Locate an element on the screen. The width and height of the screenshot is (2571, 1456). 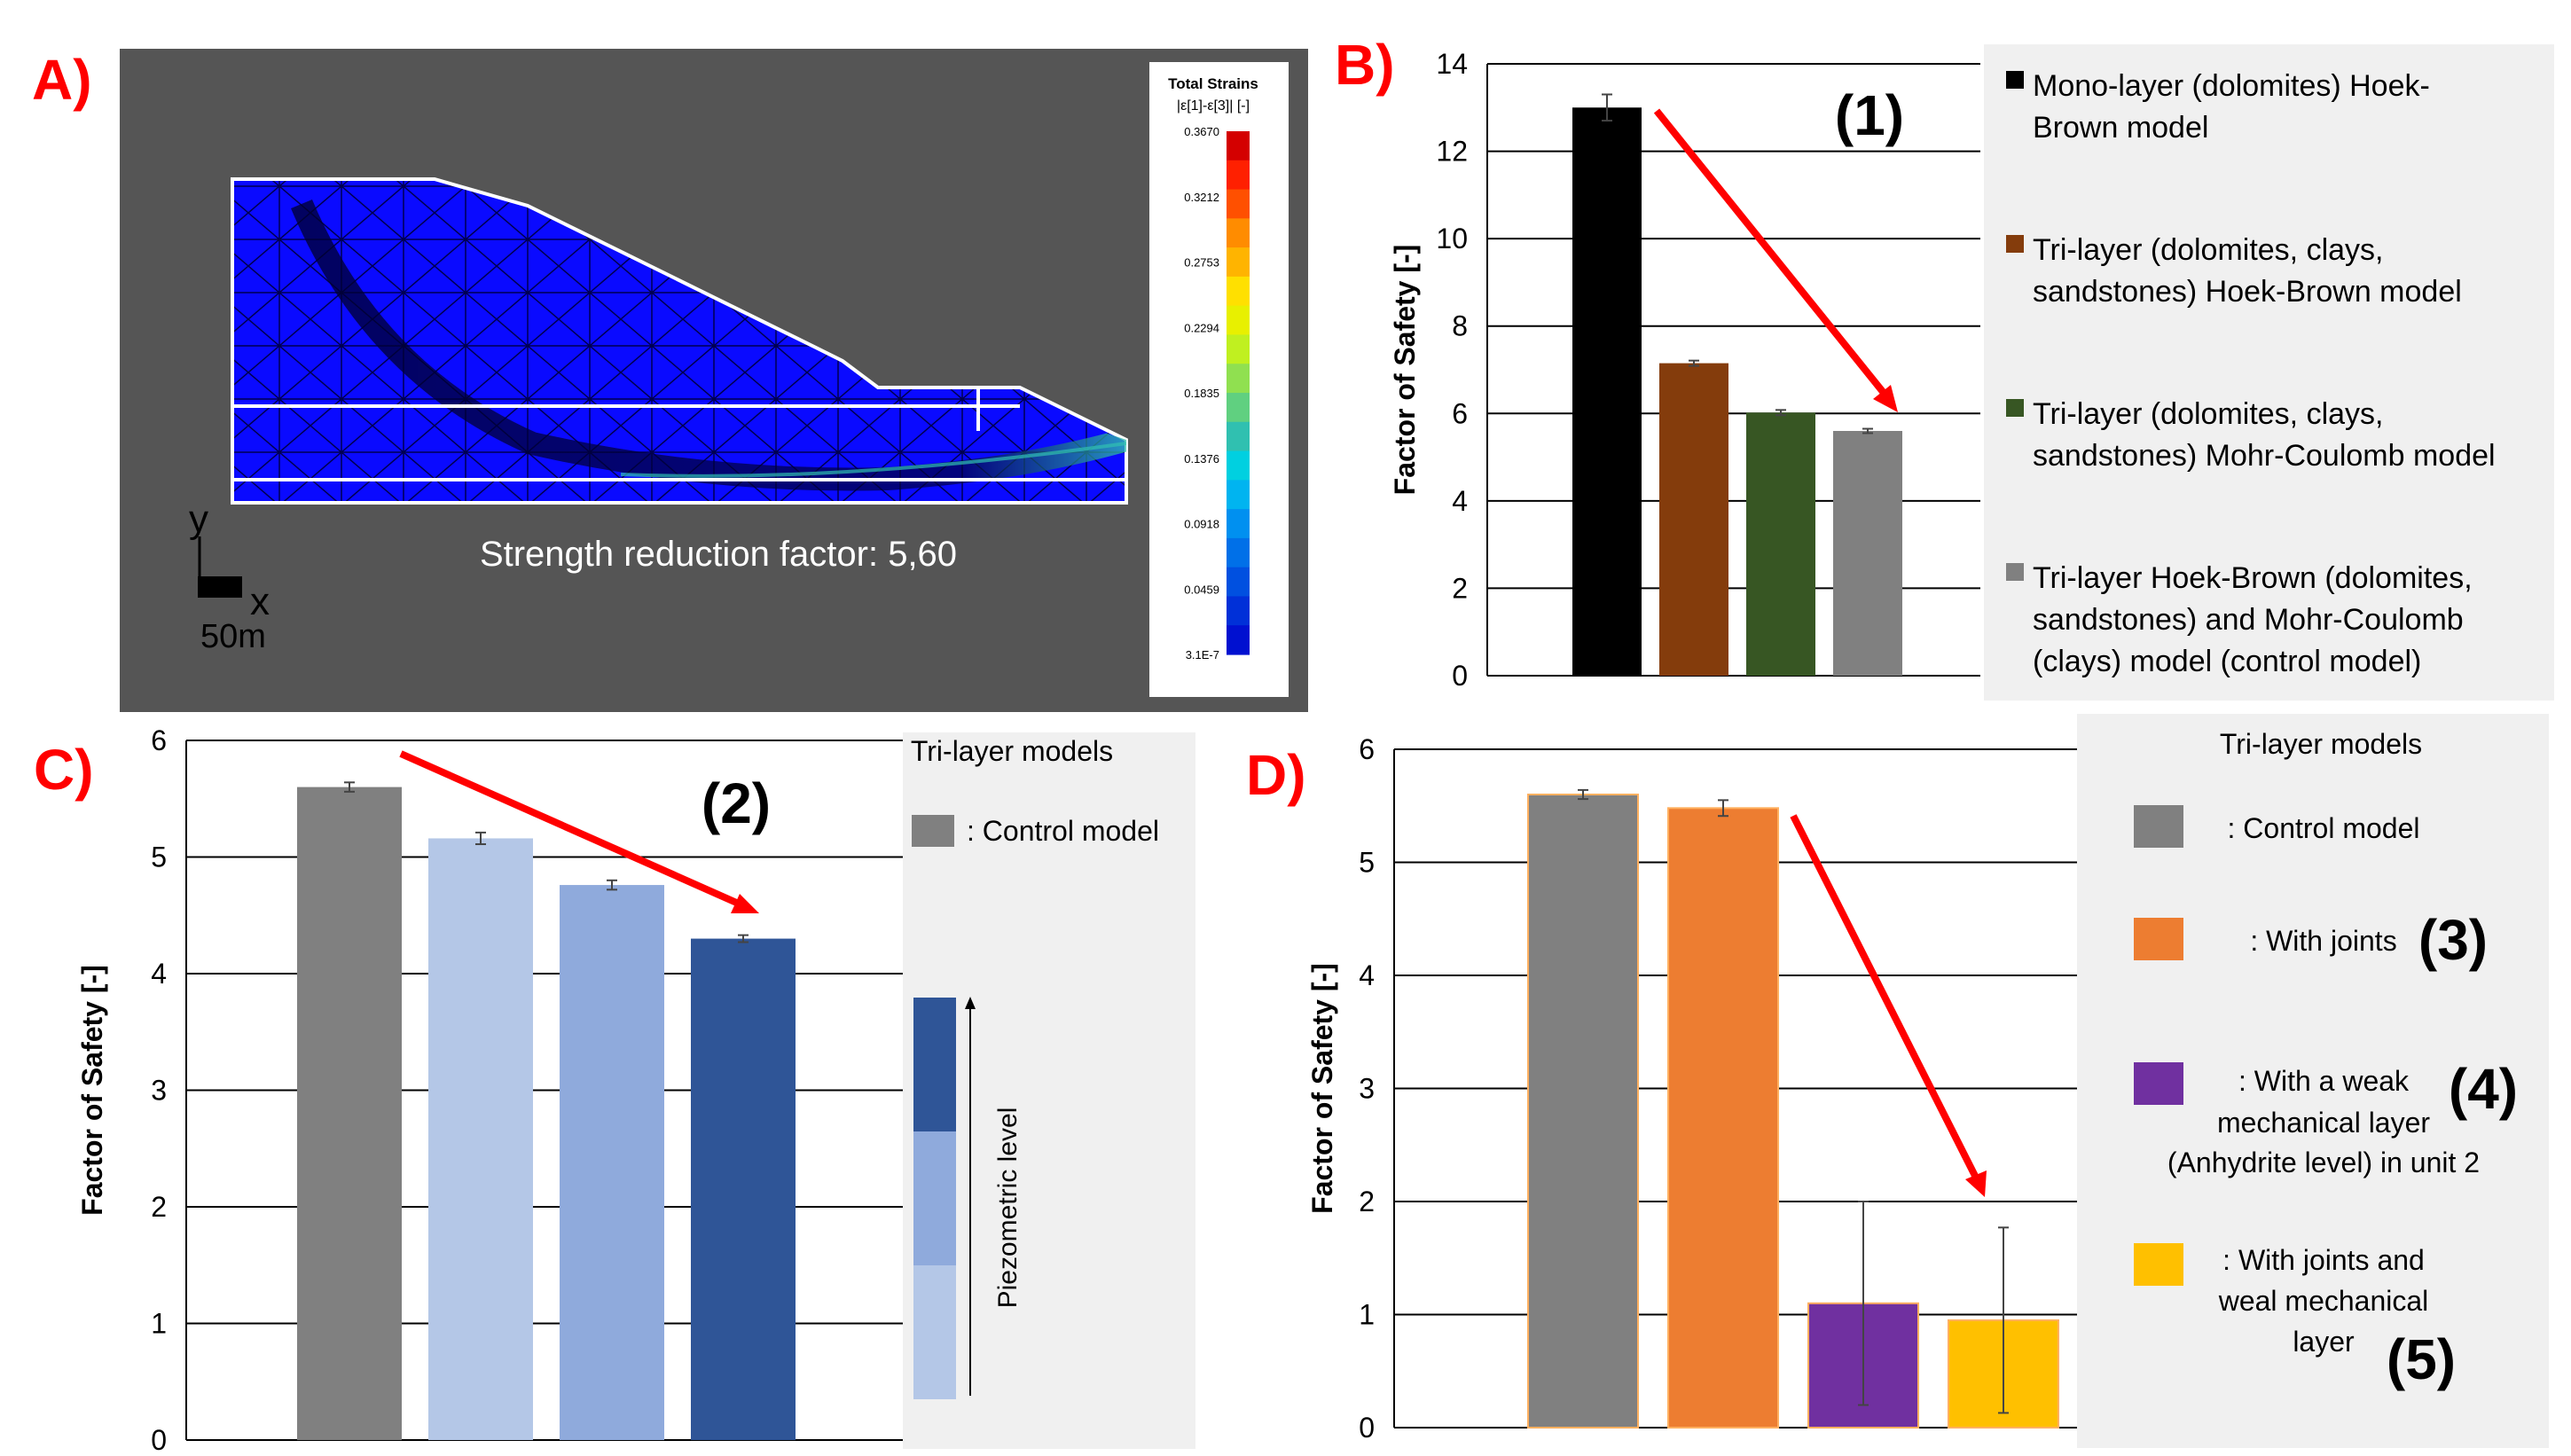
y-tick-label: 5 is located at coordinates (159, 857).